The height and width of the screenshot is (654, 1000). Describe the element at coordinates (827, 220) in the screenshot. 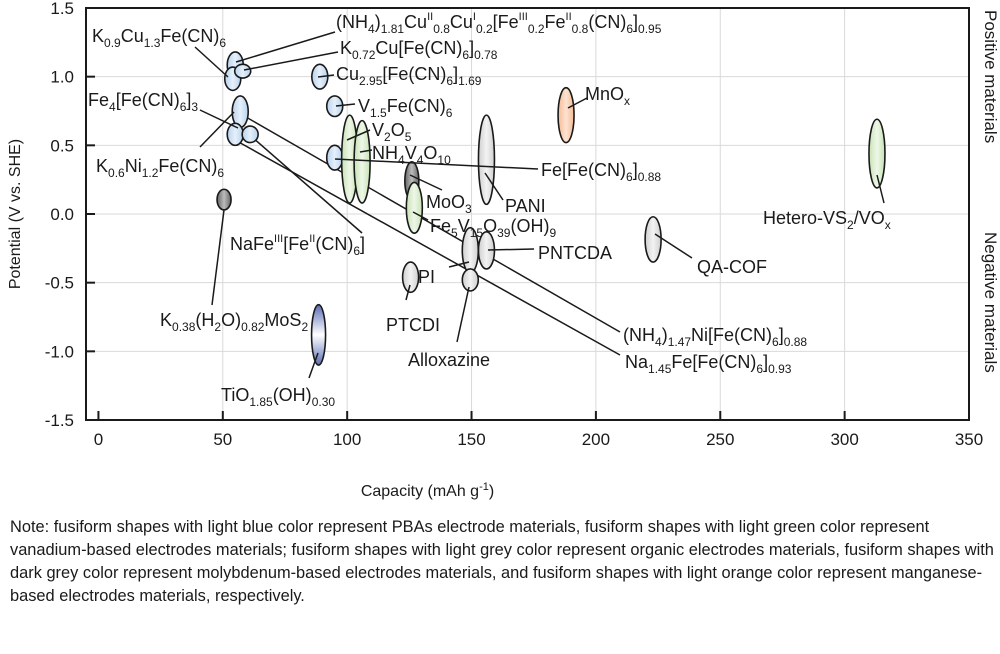

I see `material-label: Hetero-VS2/VOx` at that location.